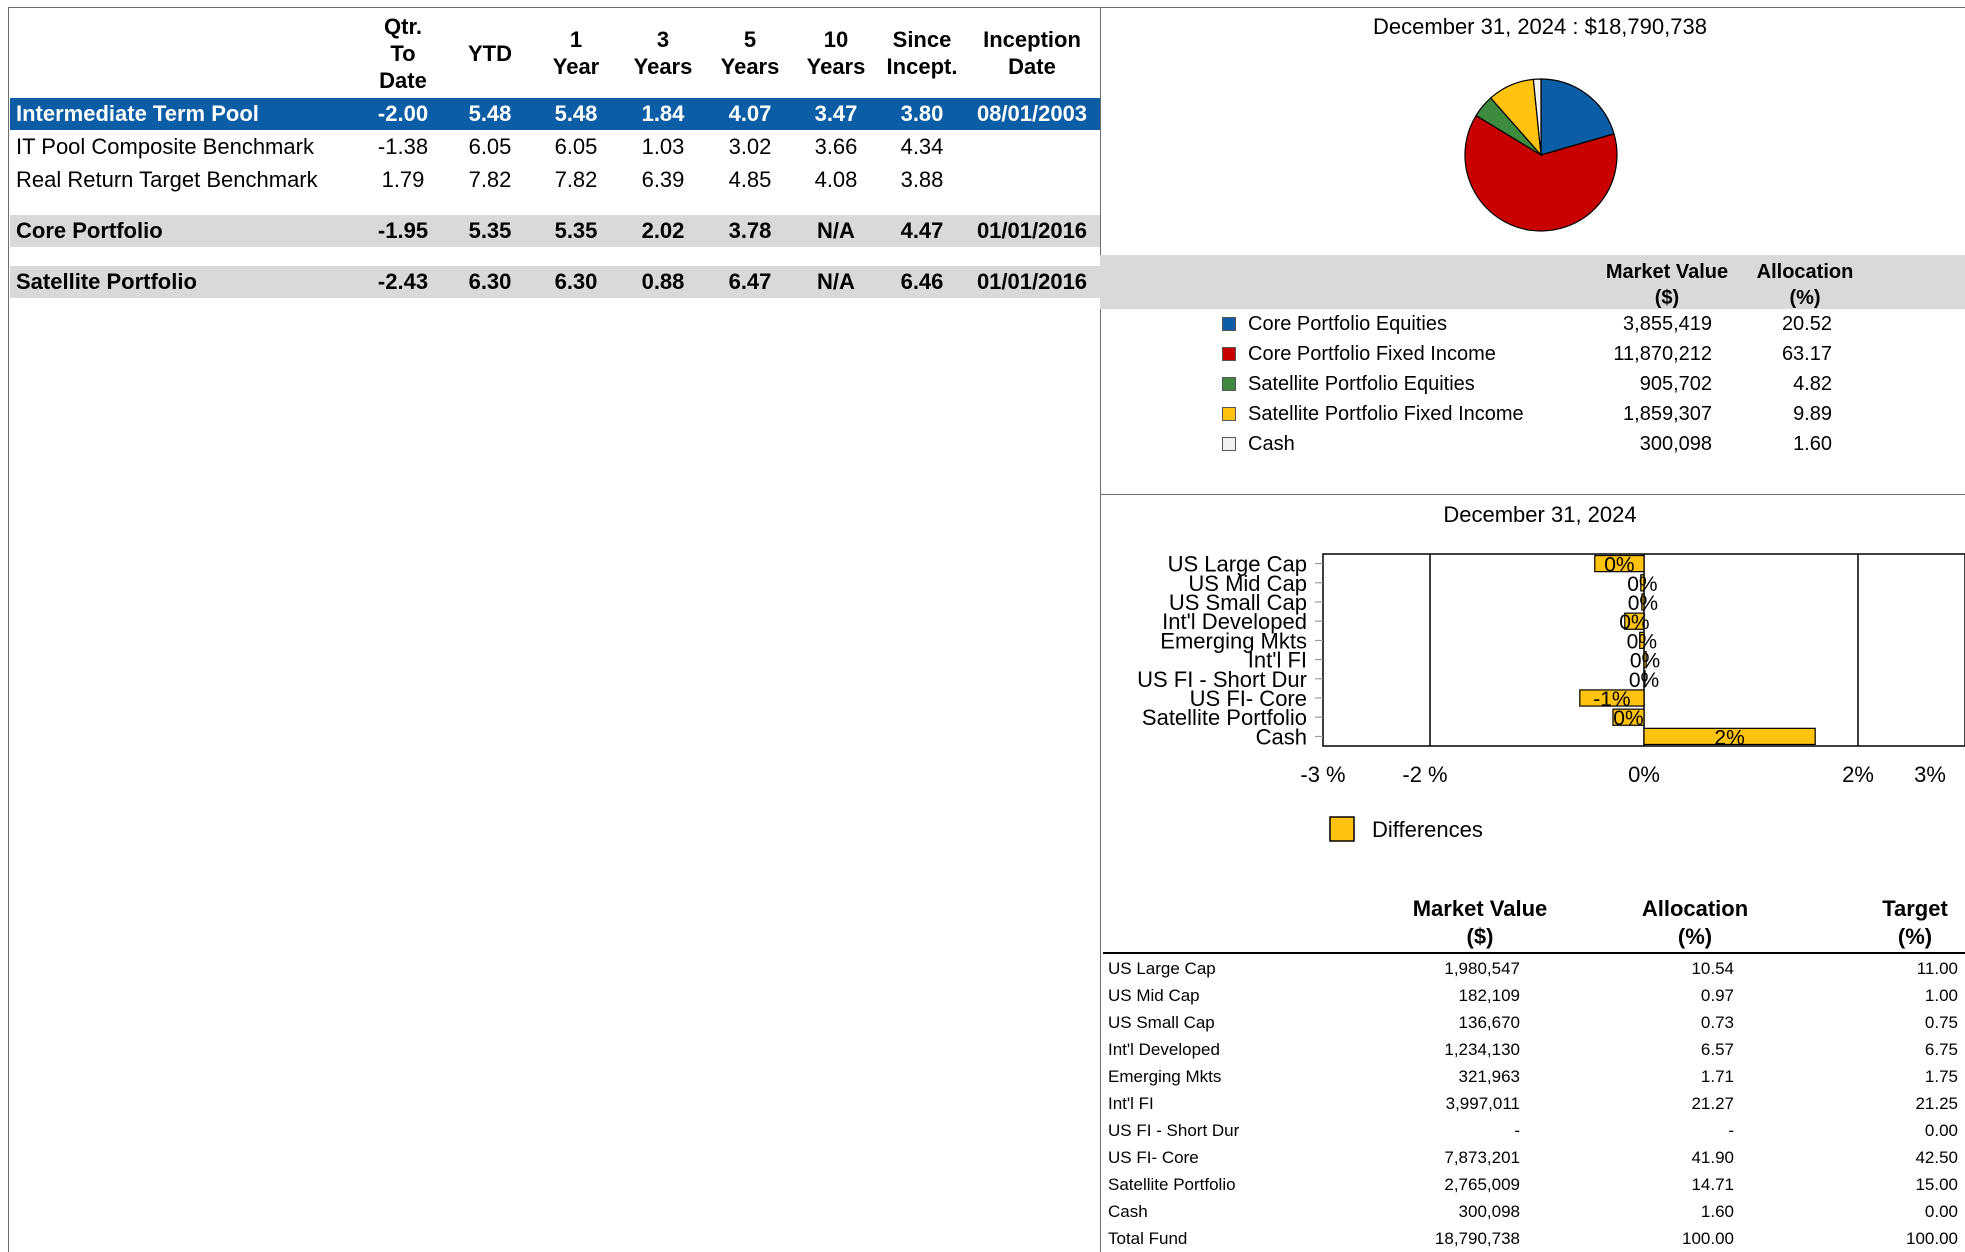 The image size is (1965, 1252). What do you see at coordinates (1361, 384) in the screenshot?
I see `legend-label: Satellite Portfolio Equities` at bounding box center [1361, 384].